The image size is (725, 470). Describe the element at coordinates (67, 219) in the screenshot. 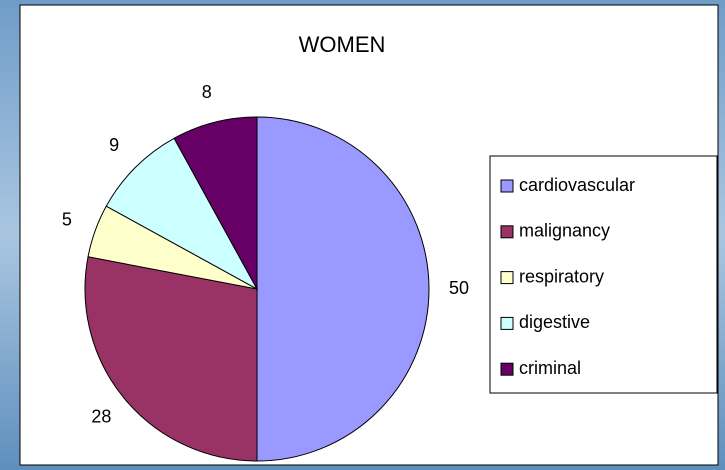

I see `data-label: 5` at that location.